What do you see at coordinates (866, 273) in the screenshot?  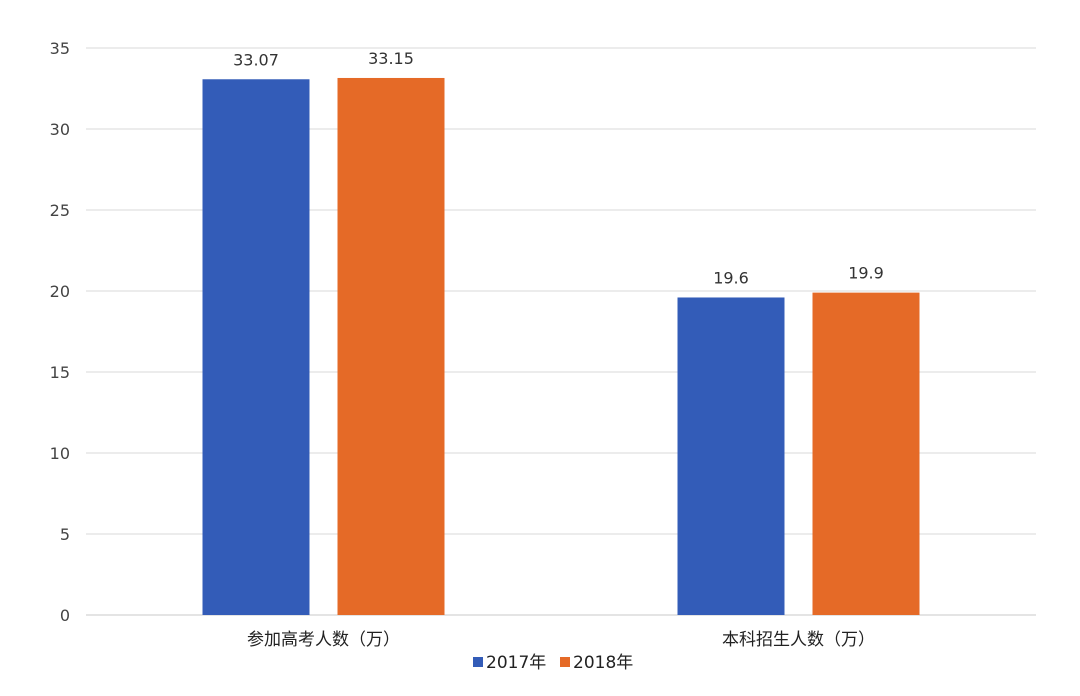 I see `data-label: 19.9` at bounding box center [866, 273].